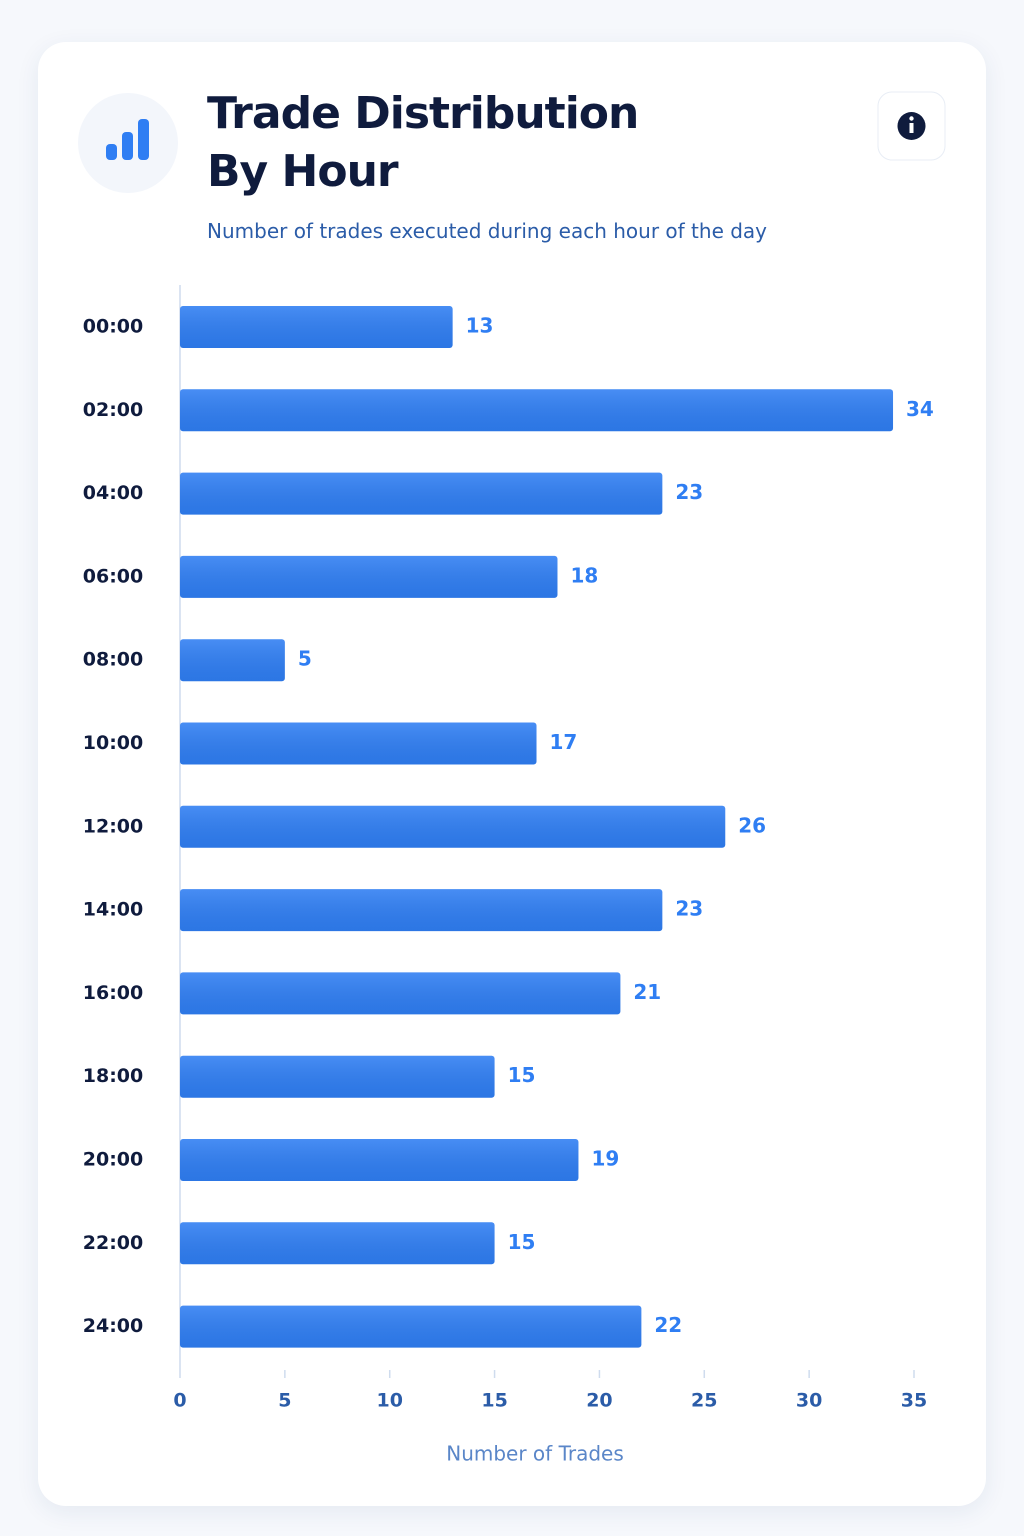 The image size is (1024, 1536). Describe the element at coordinates (389, 1401) in the screenshot. I see `x-tick-label: 10` at that location.